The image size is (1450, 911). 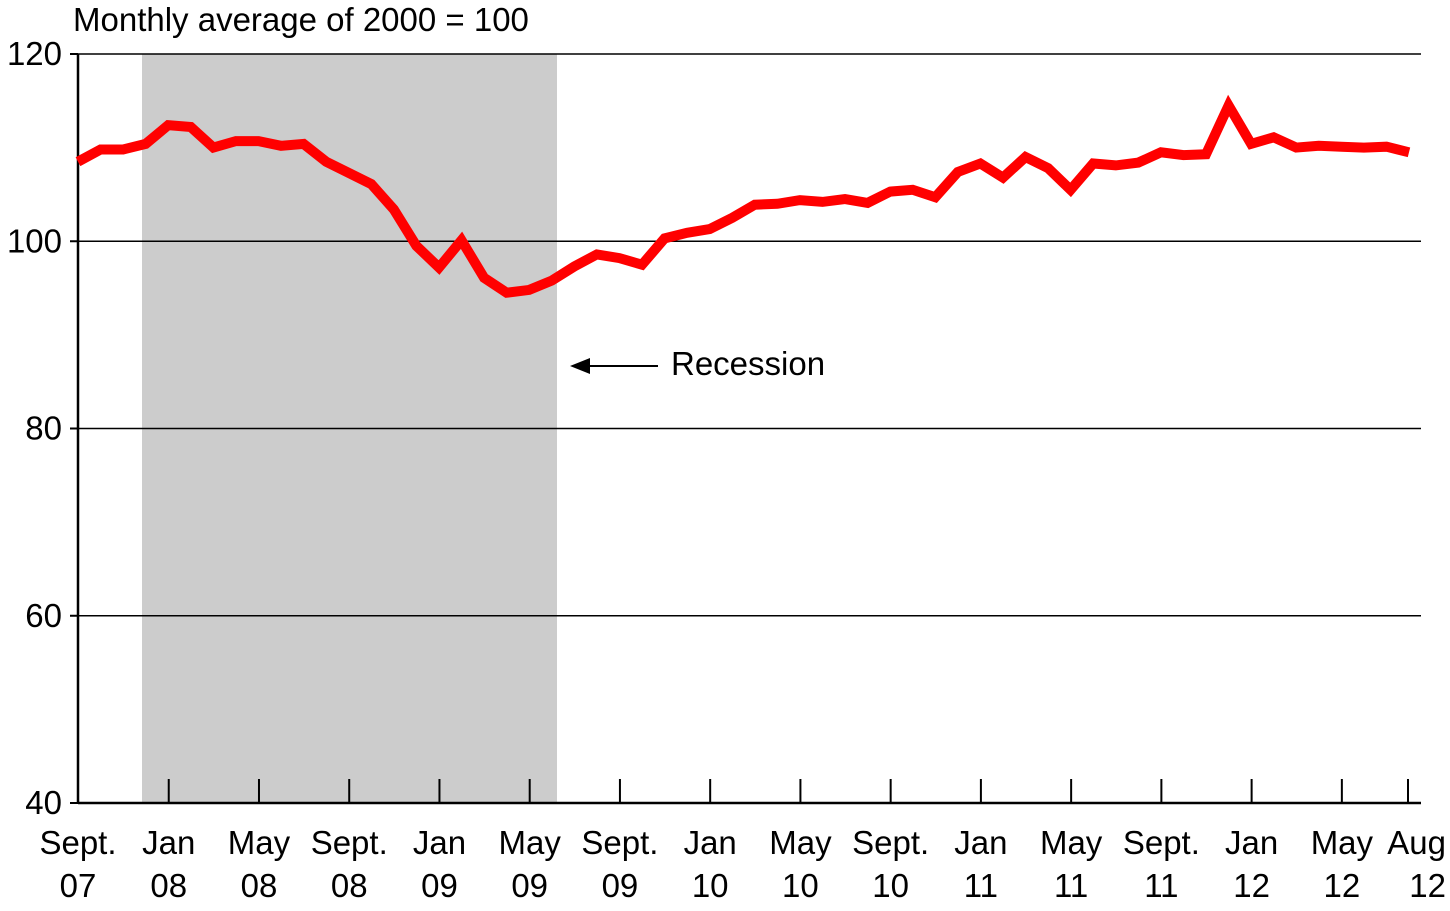 I want to click on x-tick-label-year-9: 10, so click(x=890, y=885).